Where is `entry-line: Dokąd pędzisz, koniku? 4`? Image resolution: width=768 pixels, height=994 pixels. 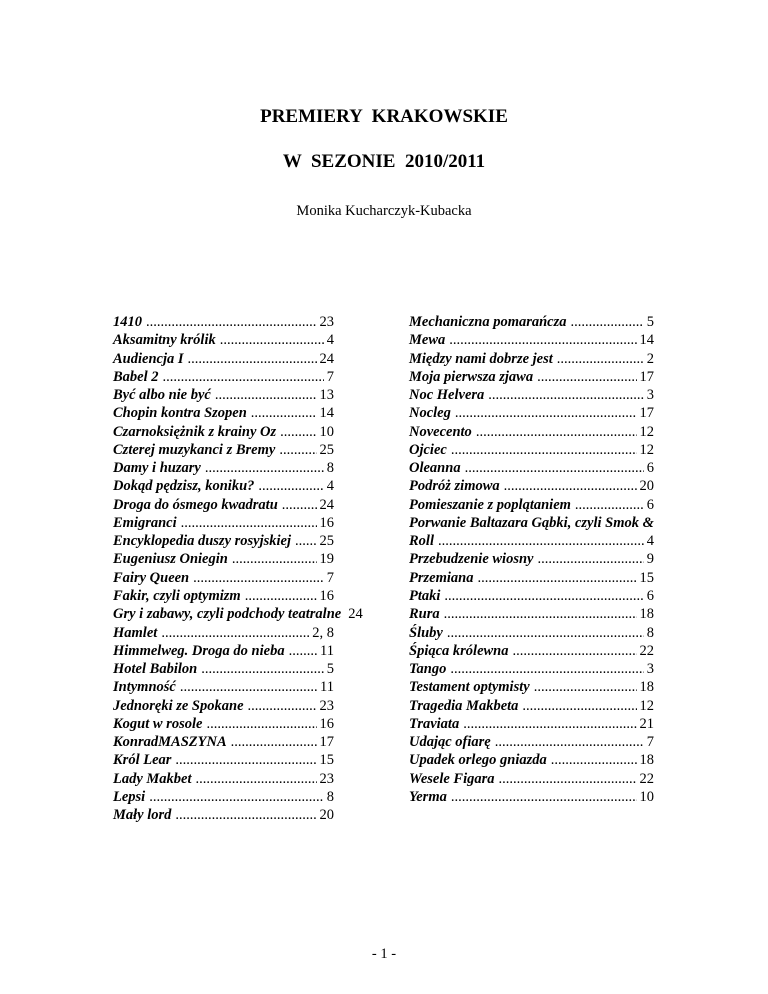
entry-line: Dokąd pędzisz, koniku? 4 is located at coordinates (223, 486).